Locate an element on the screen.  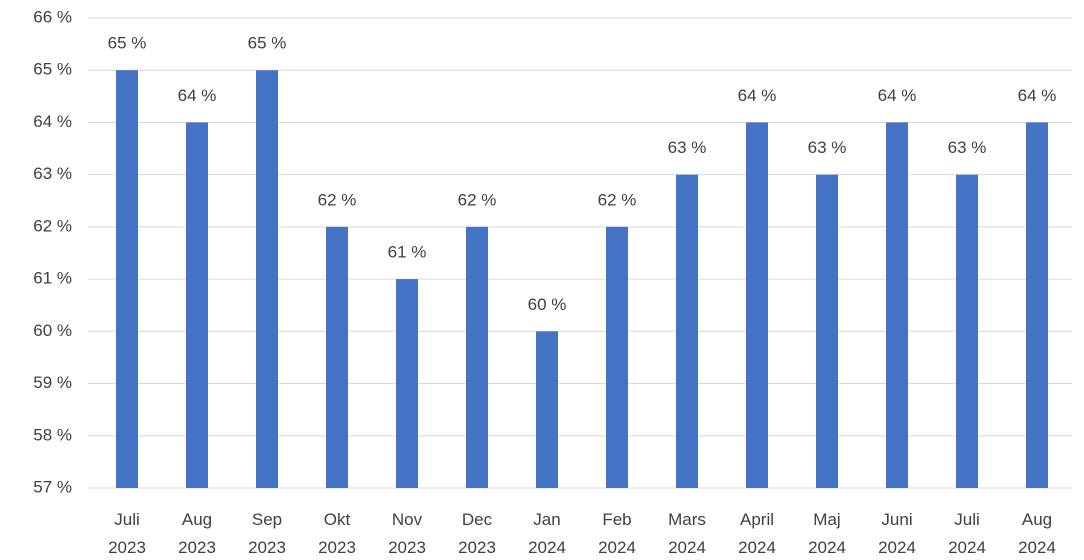
x-tick-label: Juli 2024 is located at coordinates (967, 533).